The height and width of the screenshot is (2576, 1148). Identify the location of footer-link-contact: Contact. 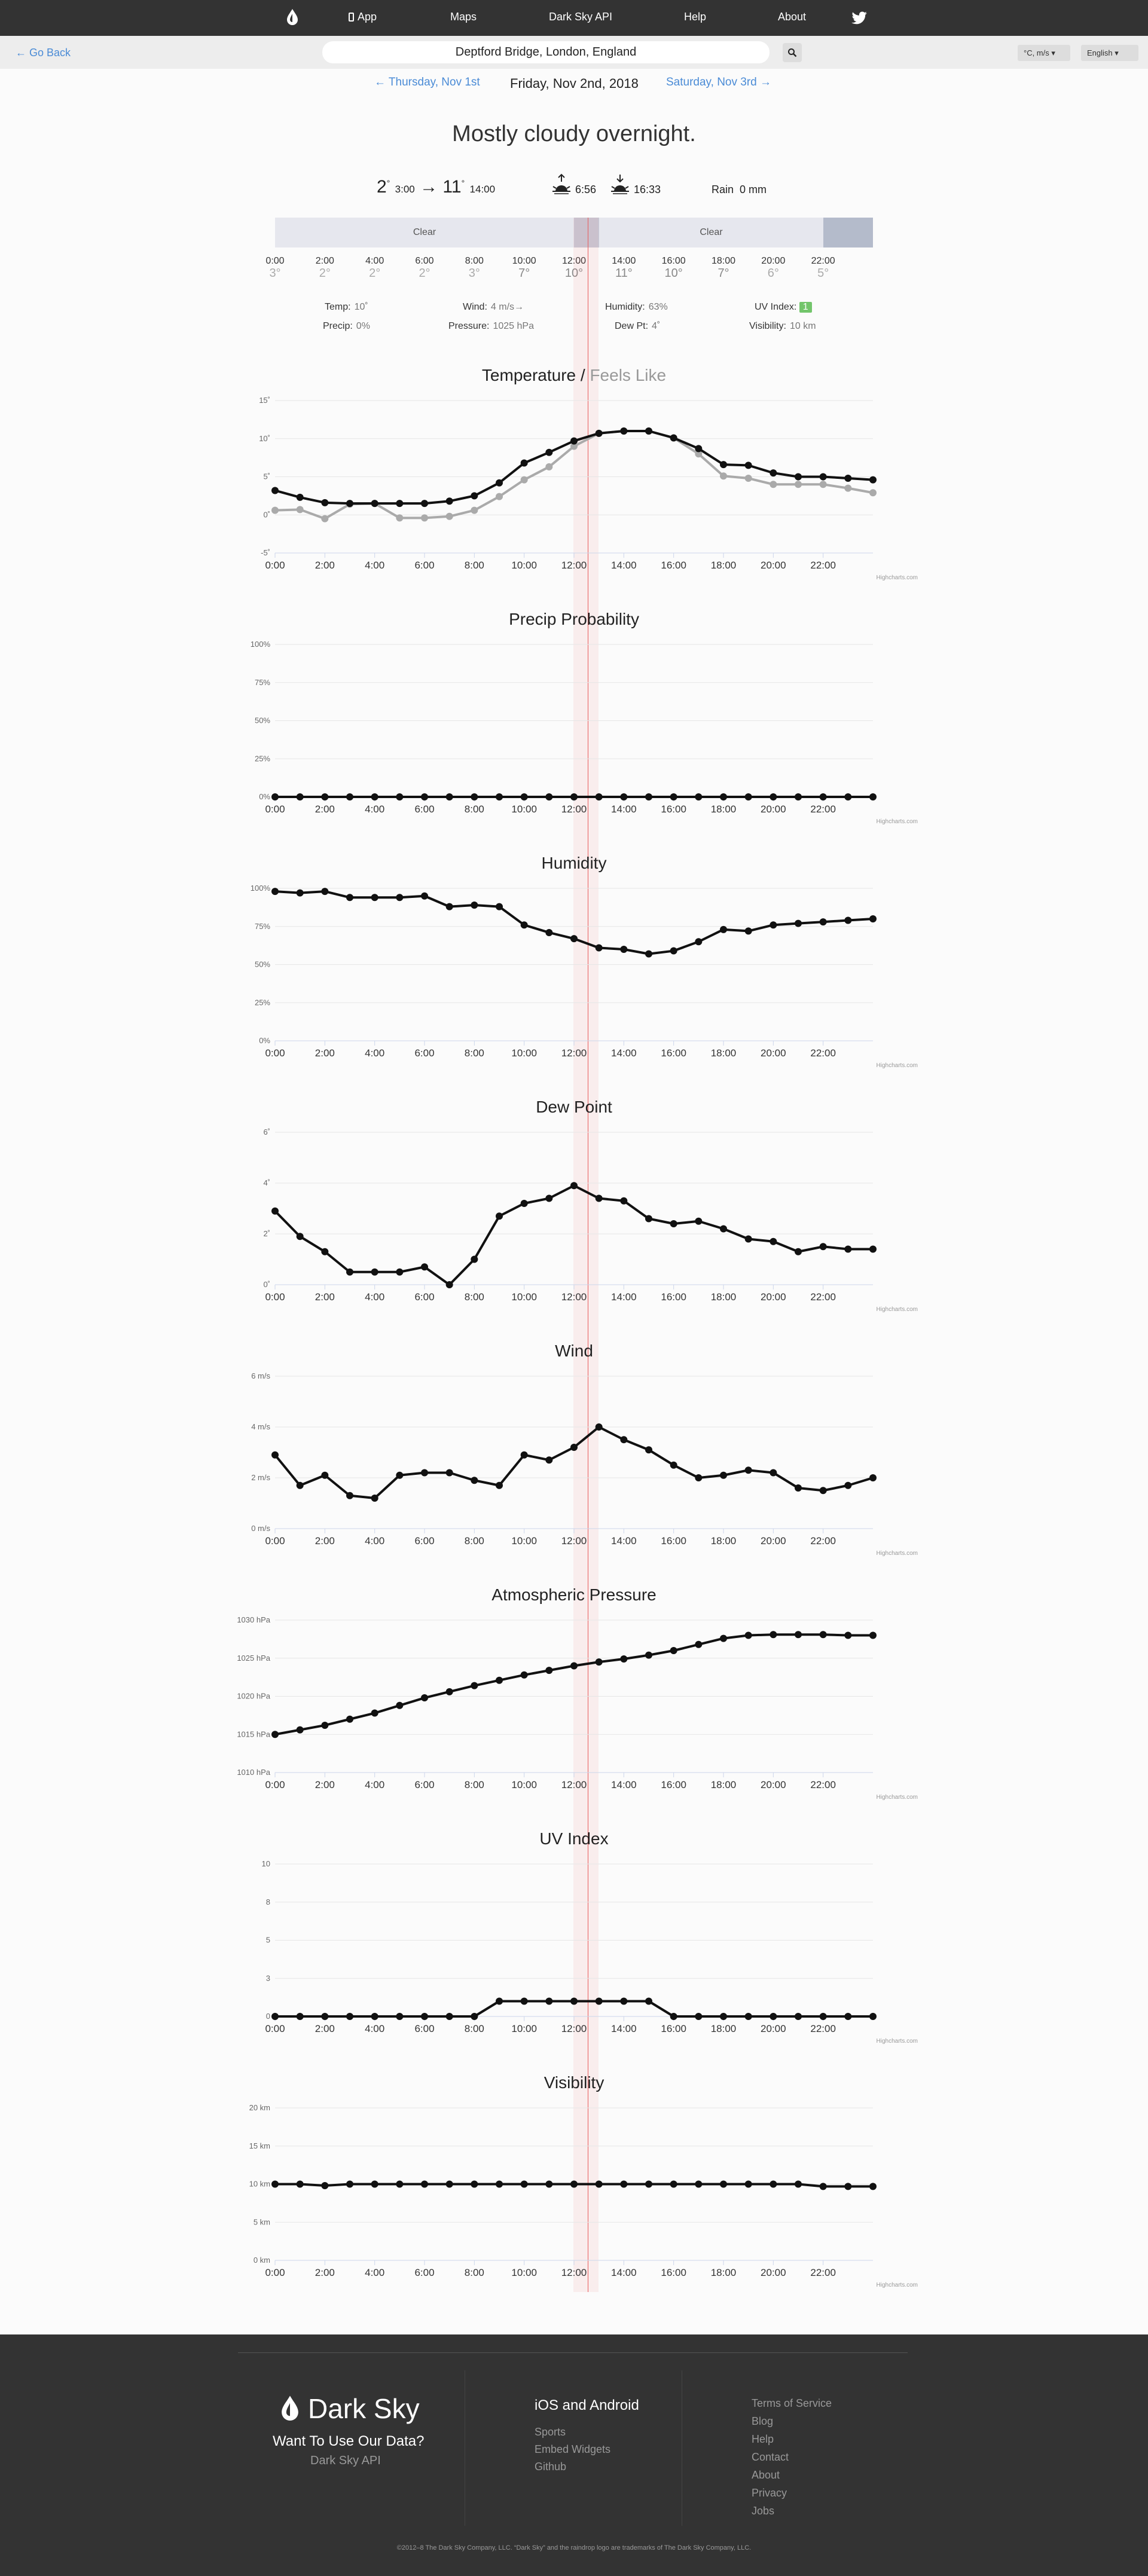
(771, 2457).